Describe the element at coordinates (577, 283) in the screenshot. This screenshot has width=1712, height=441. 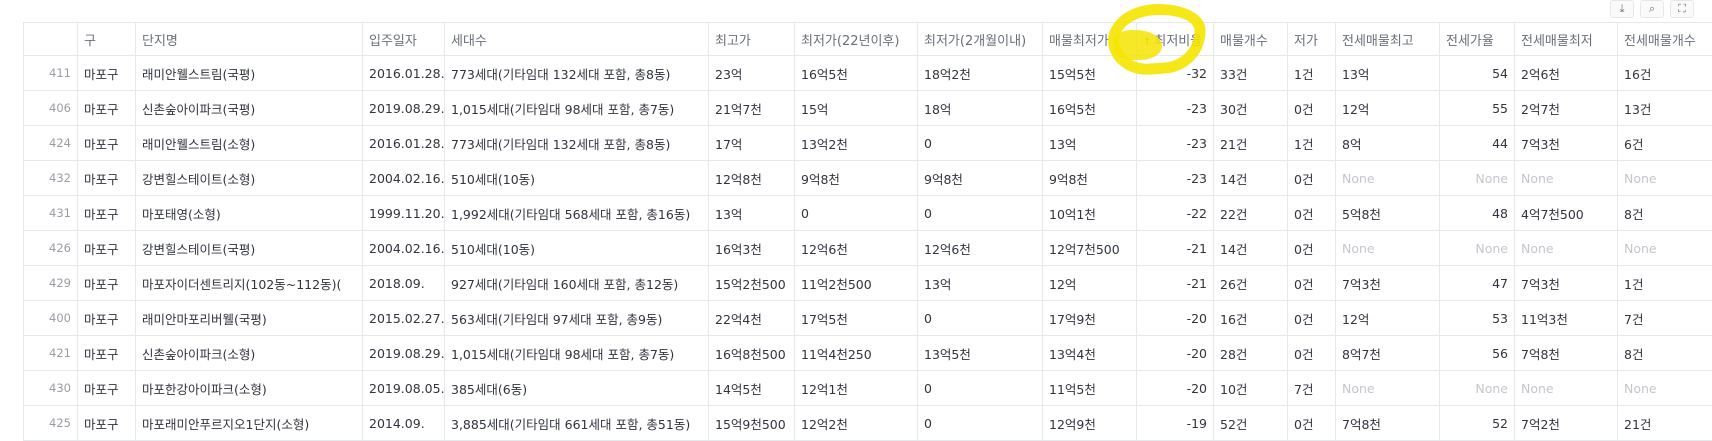
I see `cell-households: 927세대(기타임대 160세대 포함, 총12동)` at that location.